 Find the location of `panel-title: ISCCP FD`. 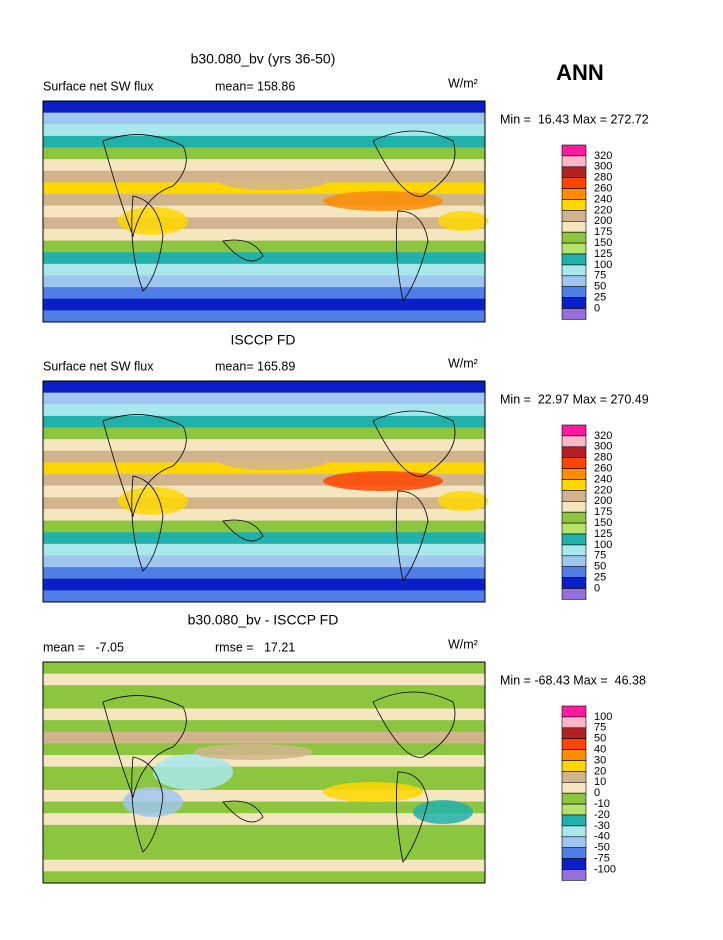

panel-title: ISCCP FD is located at coordinates (262, 340).